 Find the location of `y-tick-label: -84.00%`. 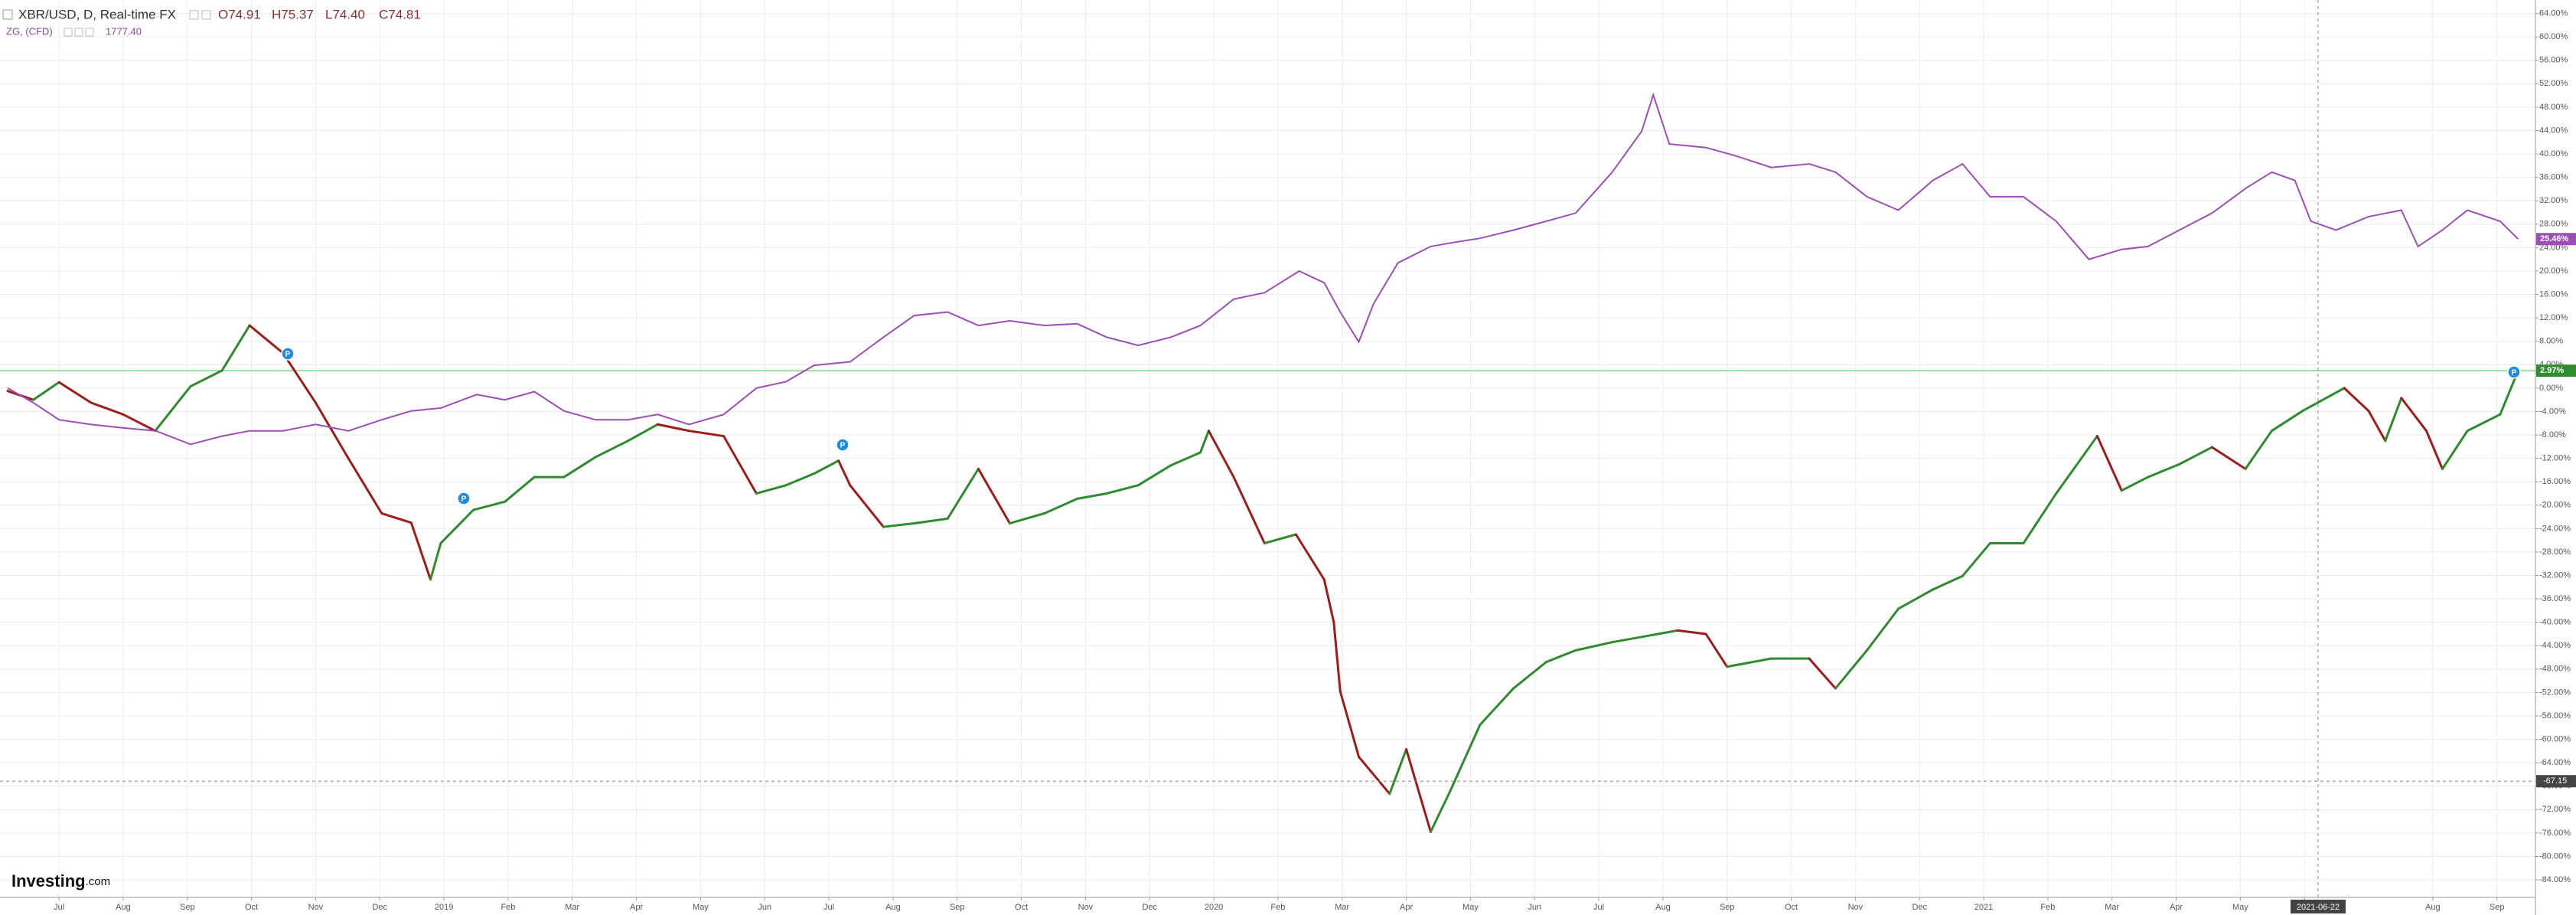

y-tick-label: -84.00% is located at coordinates (2555, 879).